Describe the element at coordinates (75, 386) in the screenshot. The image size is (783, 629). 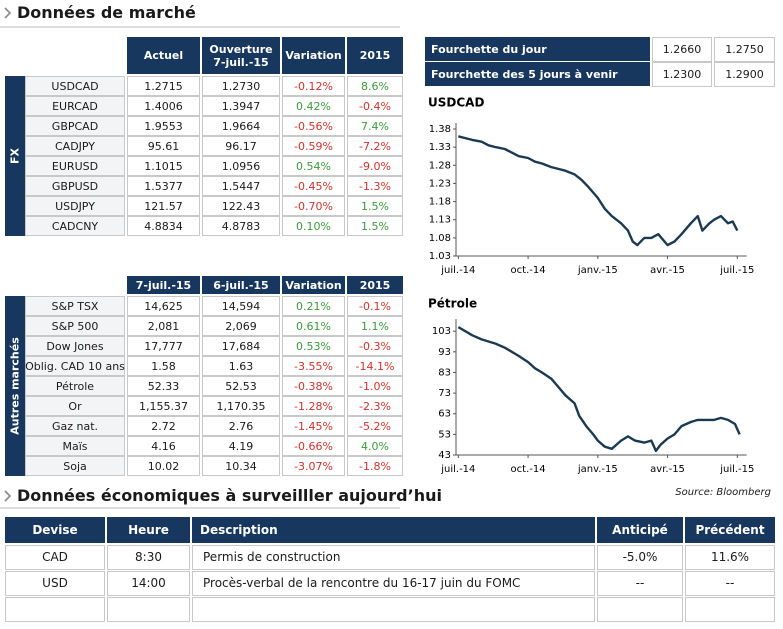
I see `row-name: Pétrole` at that location.